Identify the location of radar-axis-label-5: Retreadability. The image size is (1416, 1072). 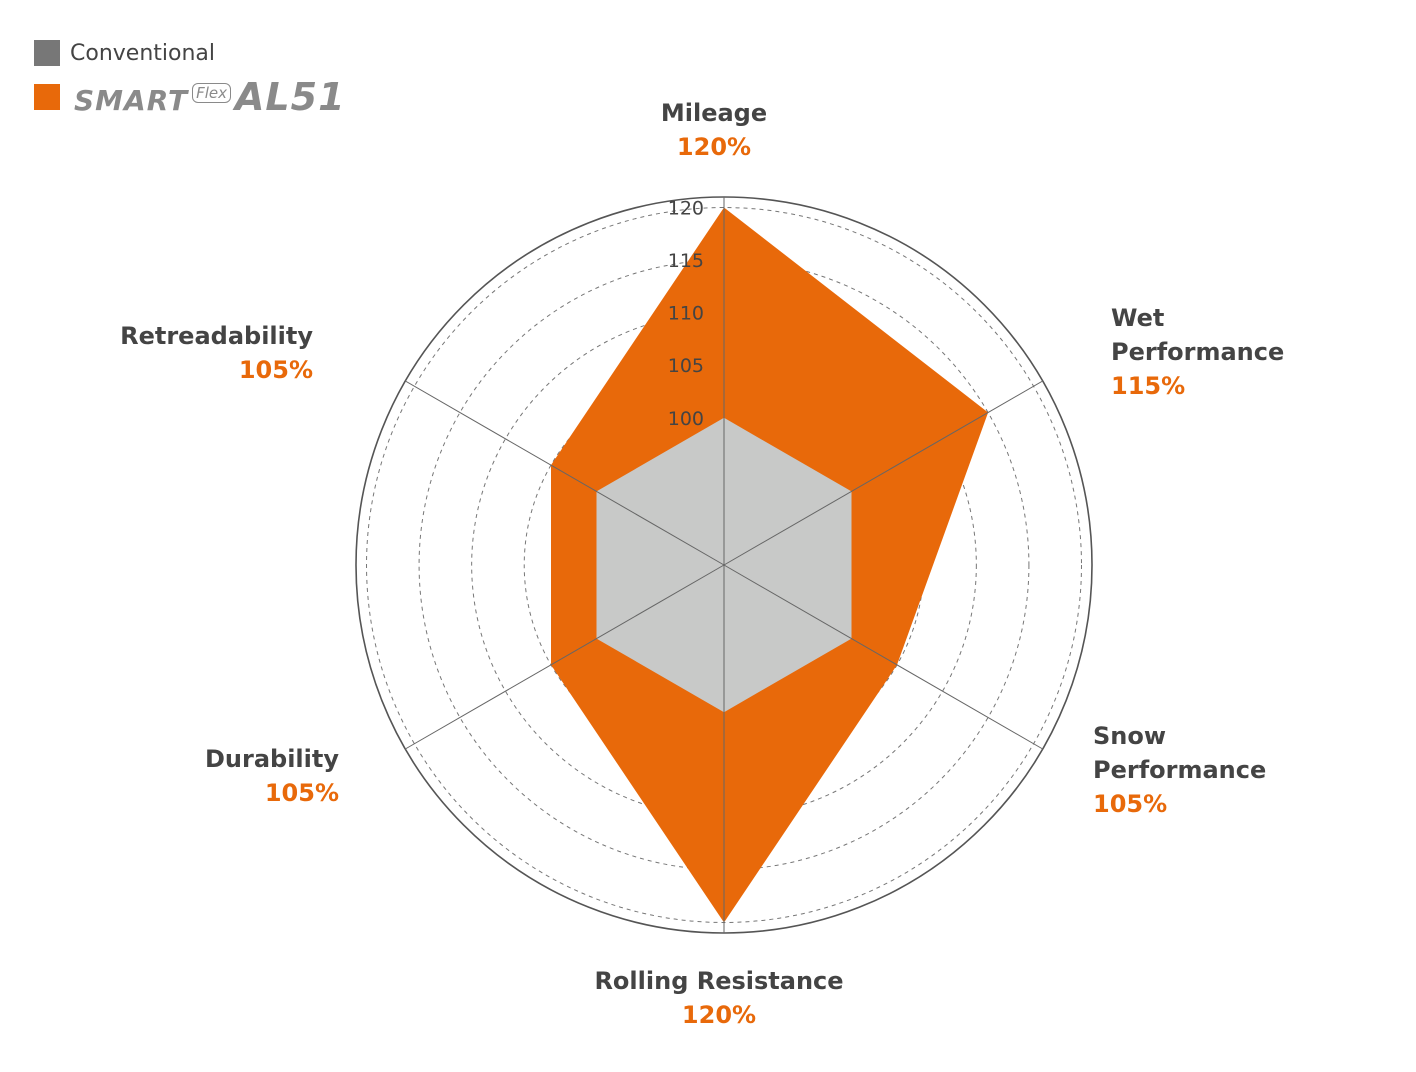
(216, 336).